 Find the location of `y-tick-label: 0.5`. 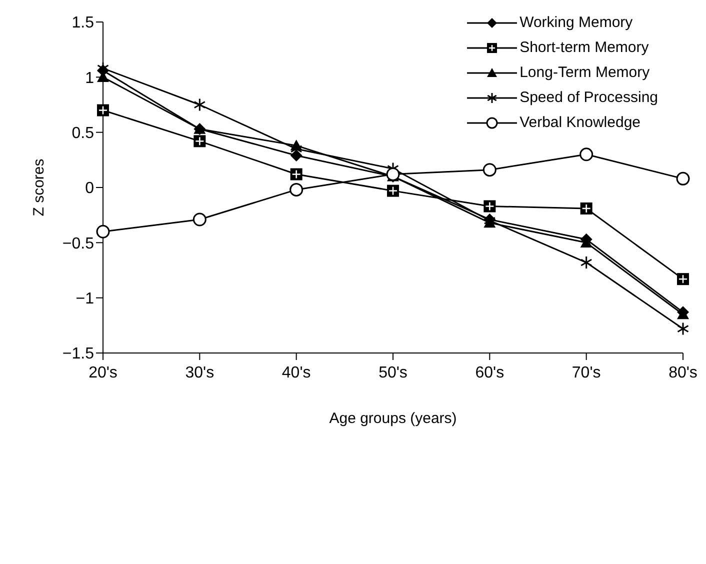

y-tick-label: 0.5 is located at coordinates (83, 133).